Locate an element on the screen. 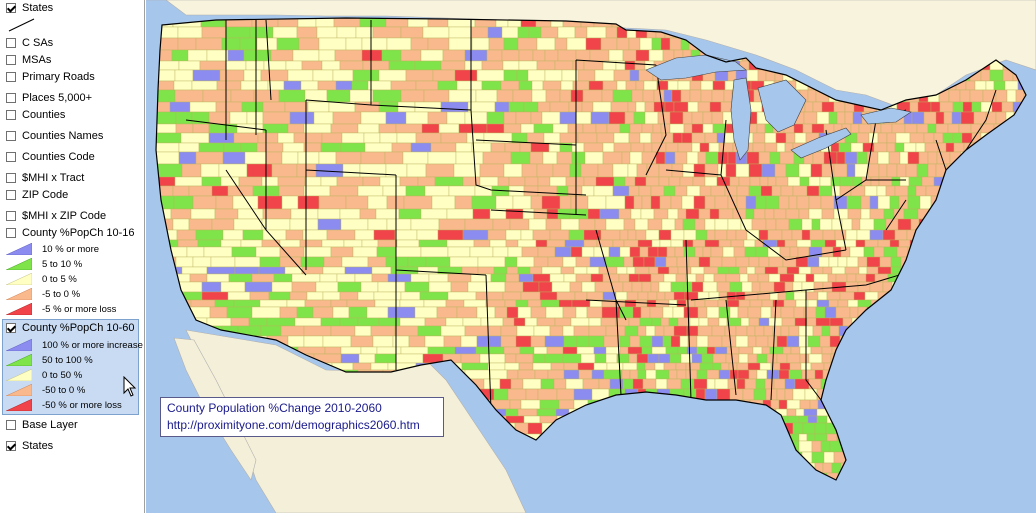  layer-counties-code-checkbox is located at coordinates (11, 157).